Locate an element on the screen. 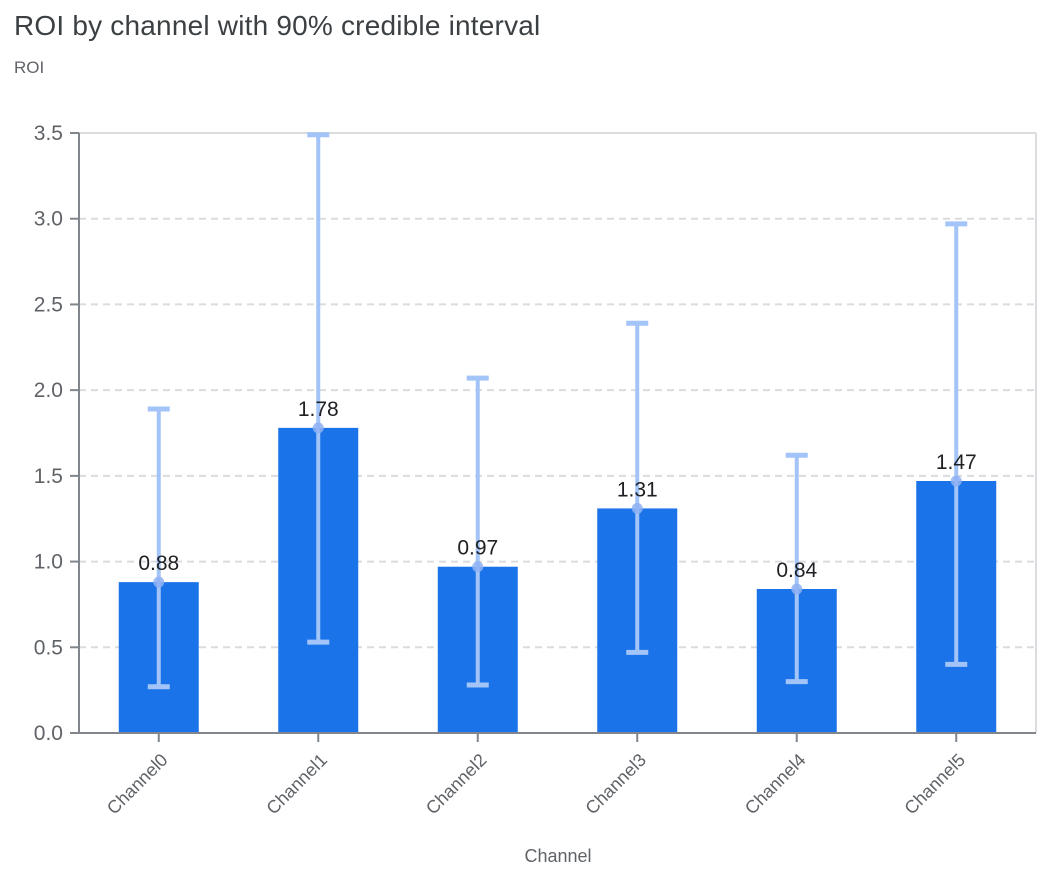 This screenshot has height=886, width=1048. y-tick-label: 2.5 is located at coordinates (48, 304).